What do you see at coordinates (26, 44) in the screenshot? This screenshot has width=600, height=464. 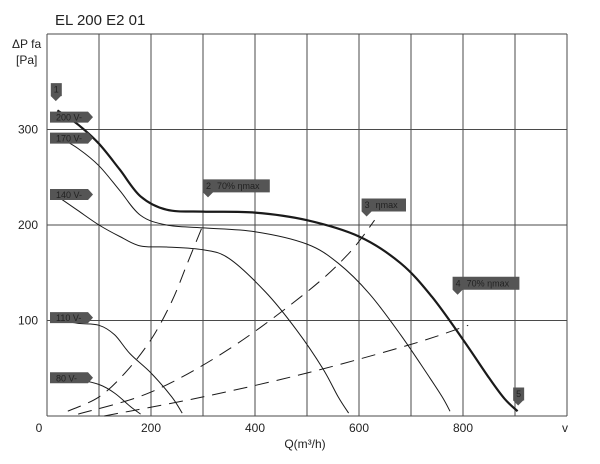 I see `y-axis-label-symbol: ΔP fa` at bounding box center [26, 44].